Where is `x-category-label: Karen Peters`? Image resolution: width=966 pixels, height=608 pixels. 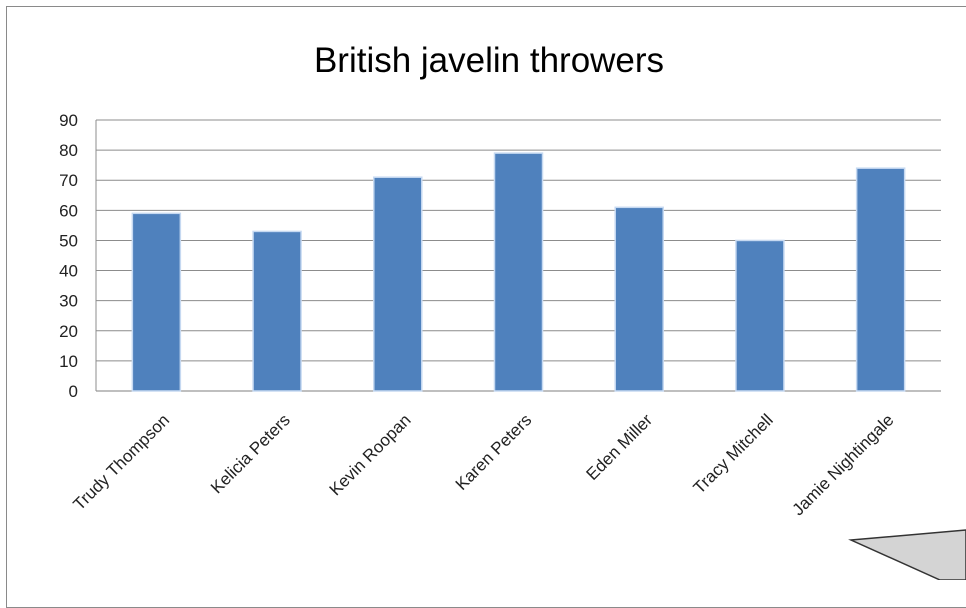 x-category-label: Karen Peters is located at coordinates (494, 452).